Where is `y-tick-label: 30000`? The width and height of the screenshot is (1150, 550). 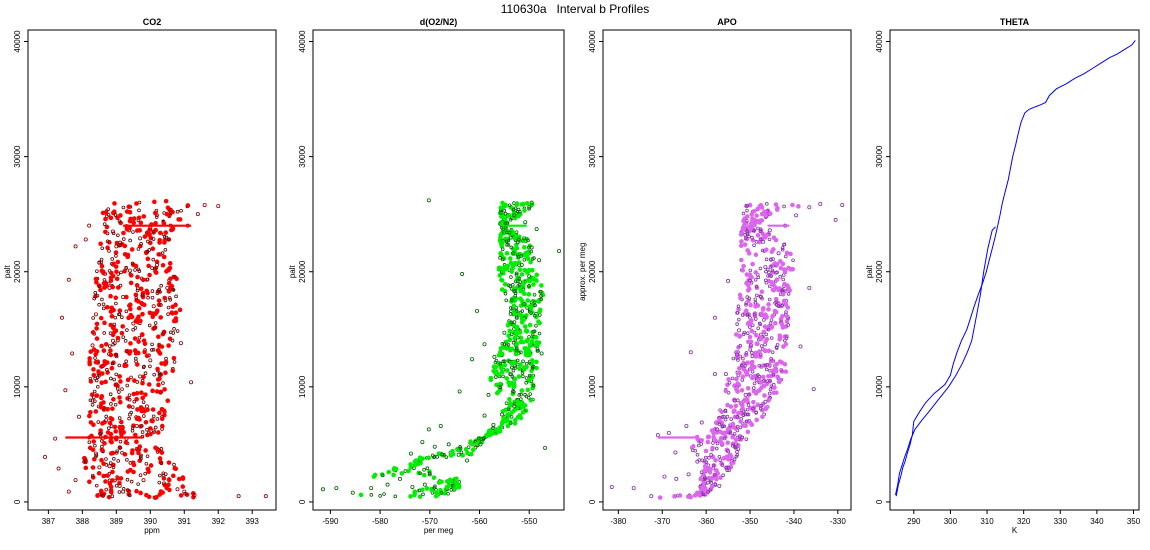
y-tick-label: 30000 is located at coordinates (17, 156).